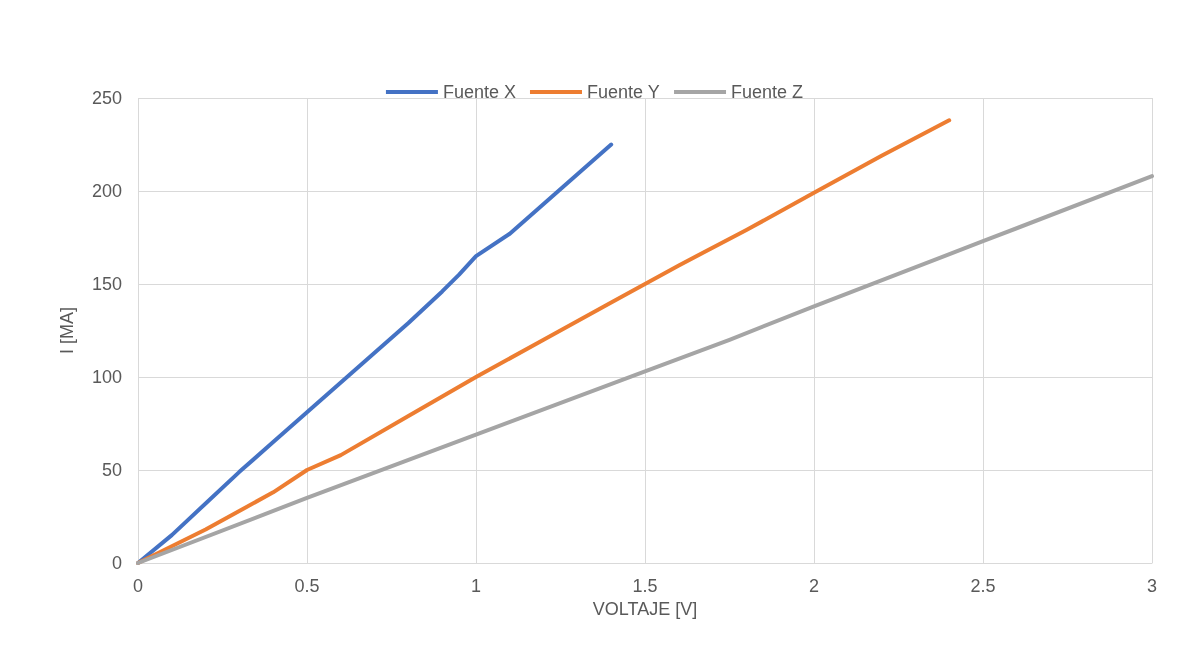  What do you see at coordinates (106, 377) in the screenshot?
I see `y-tick-label: 100` at bounding box center [106, 377].